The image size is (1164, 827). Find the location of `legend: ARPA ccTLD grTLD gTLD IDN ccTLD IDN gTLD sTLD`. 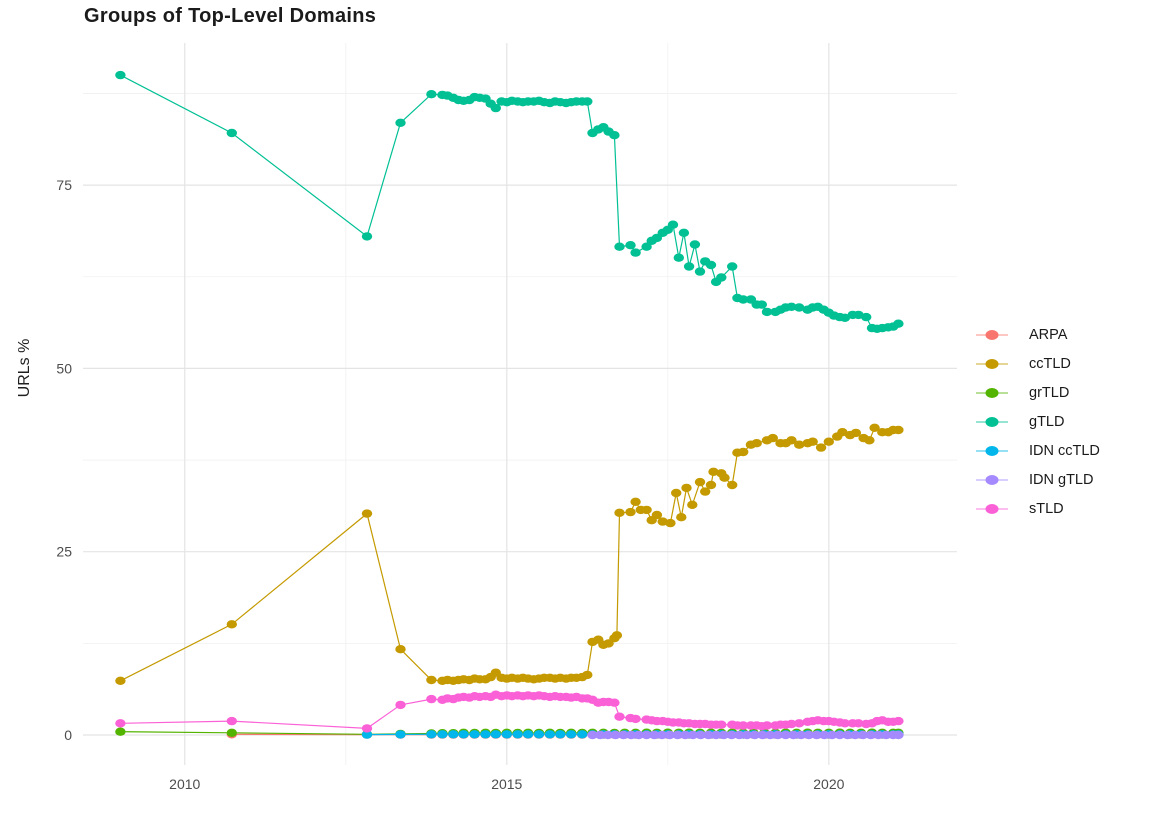

legend: ARPA ccTLD grTLD gTLD IDN ccTLD IDN gTLD sTLD is located at coordinates (1037, 421).